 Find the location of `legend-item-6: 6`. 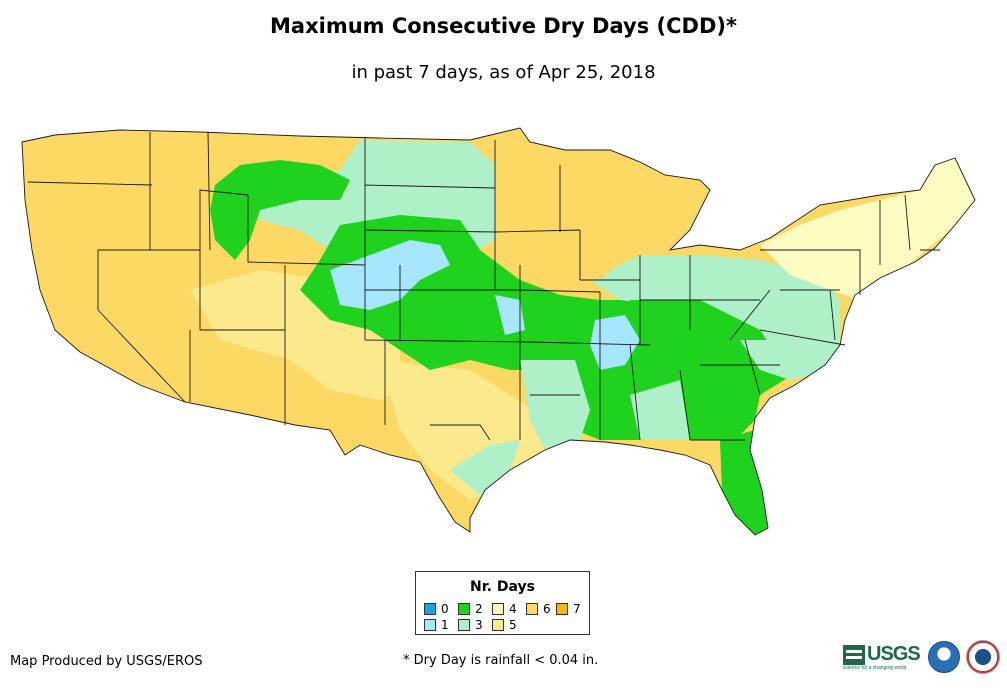

legend-item-6: 6 is located at coordinates (538, 609).